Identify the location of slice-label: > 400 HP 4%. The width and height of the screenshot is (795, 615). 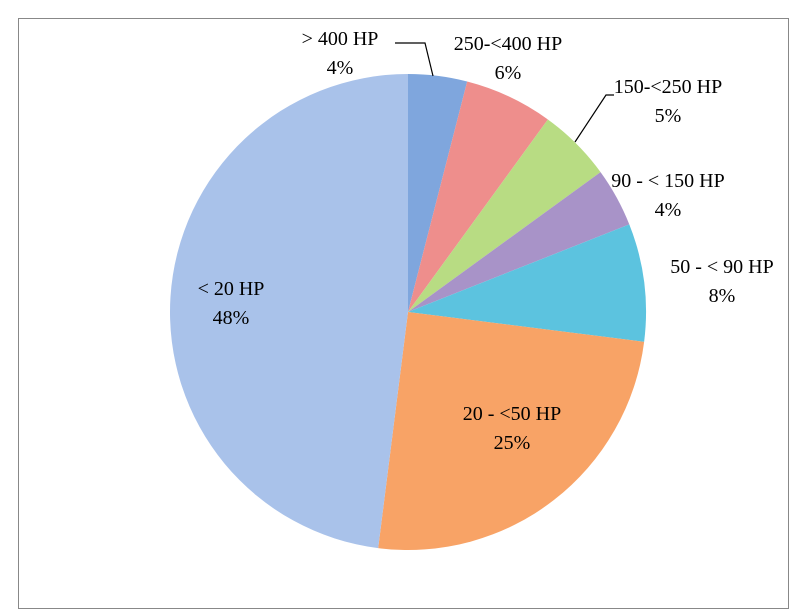
(340, 54).